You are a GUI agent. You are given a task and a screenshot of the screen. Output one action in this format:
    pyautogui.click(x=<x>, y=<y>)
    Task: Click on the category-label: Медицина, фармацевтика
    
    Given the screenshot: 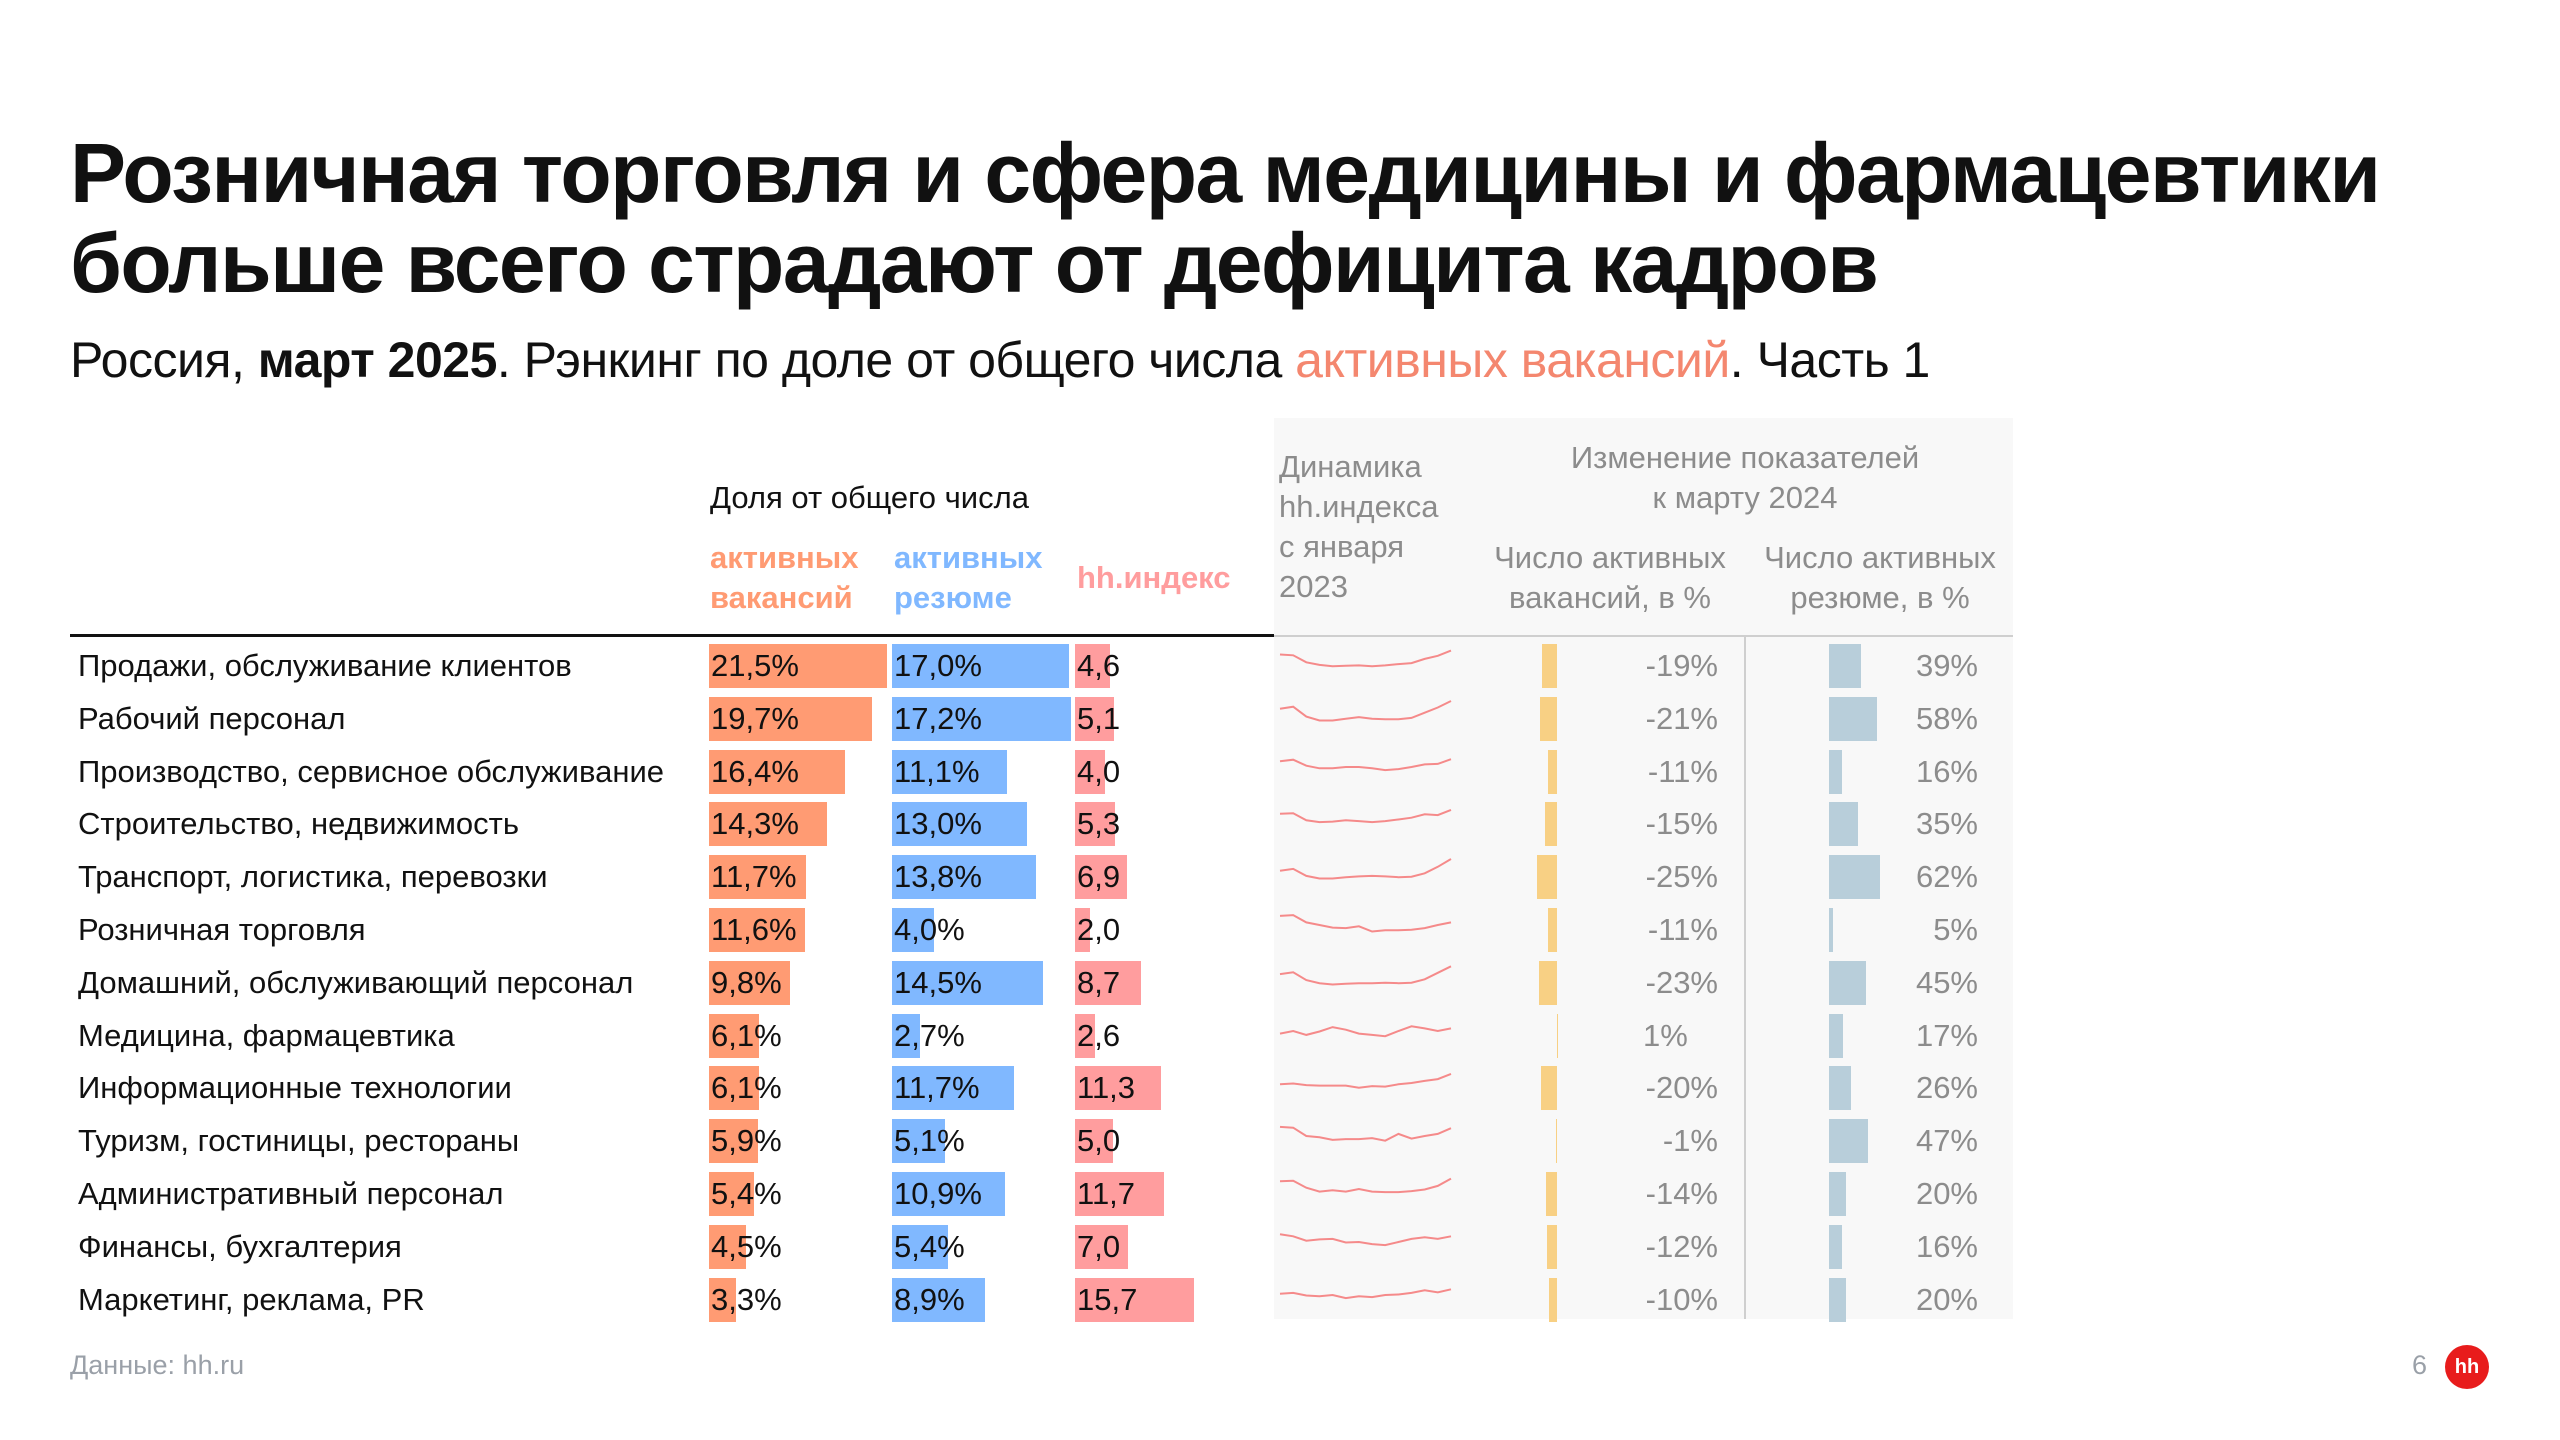 What is the action you would take?
    pyautogui.click(x=266, y=1035)
    